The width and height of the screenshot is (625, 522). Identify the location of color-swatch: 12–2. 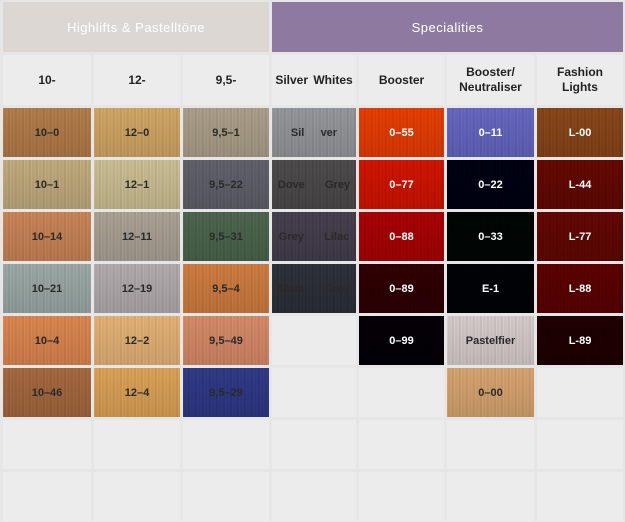
(137, 340).